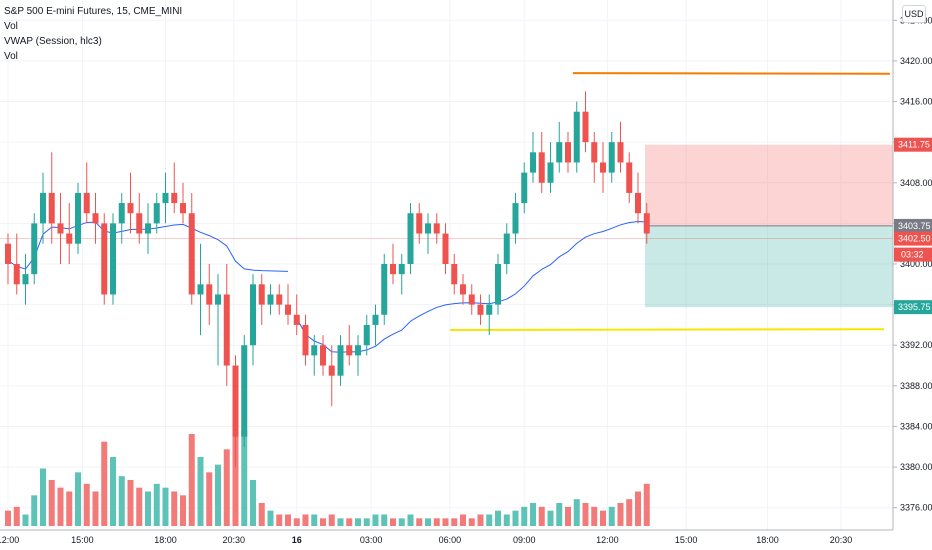 The image size is (932, 550). Describe the element at coordinates (53, 41) in the screenshot. I see `legend-vwap: VWAP (Session, hlc3)` at that location.